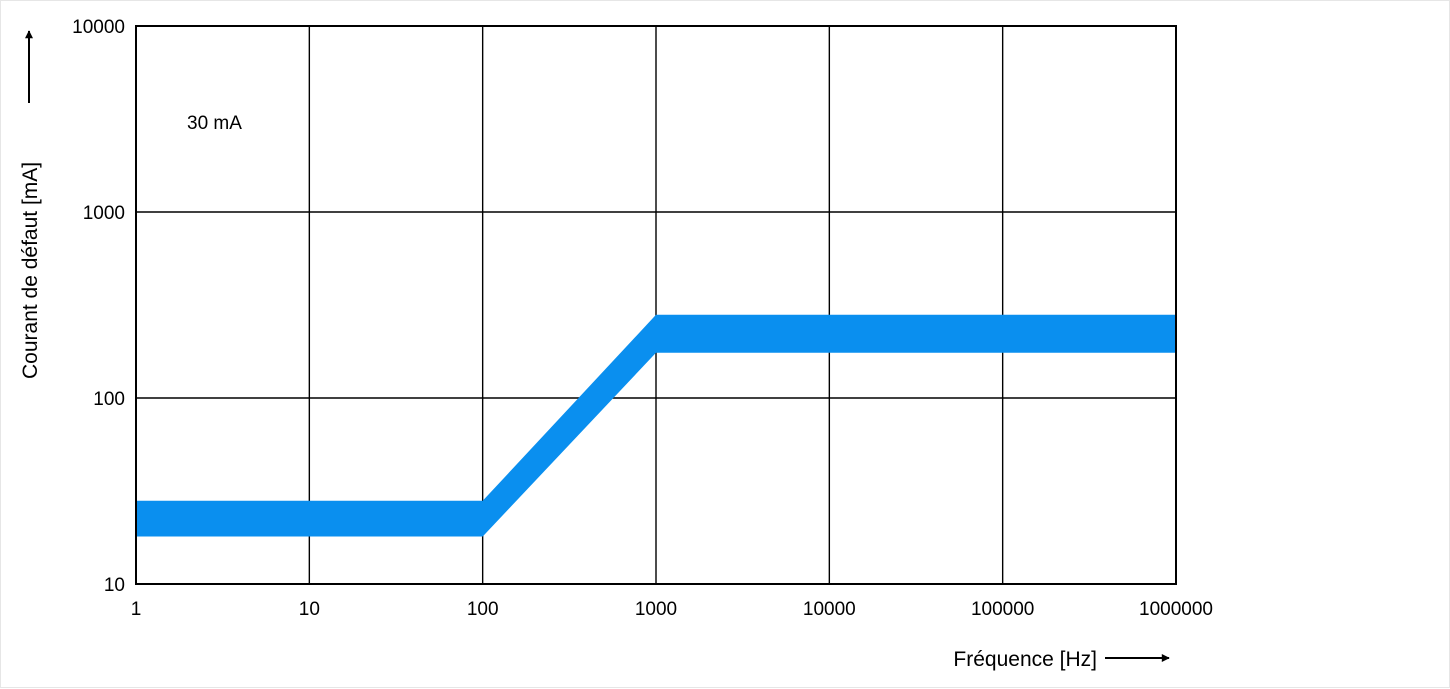 Image resolution: width=1450 pixels, height=689 pixels. What do you see at coordinates (98, 27) in the screenshot?
I see `y-tick-label: 10000` at bounding box center [98, 27].